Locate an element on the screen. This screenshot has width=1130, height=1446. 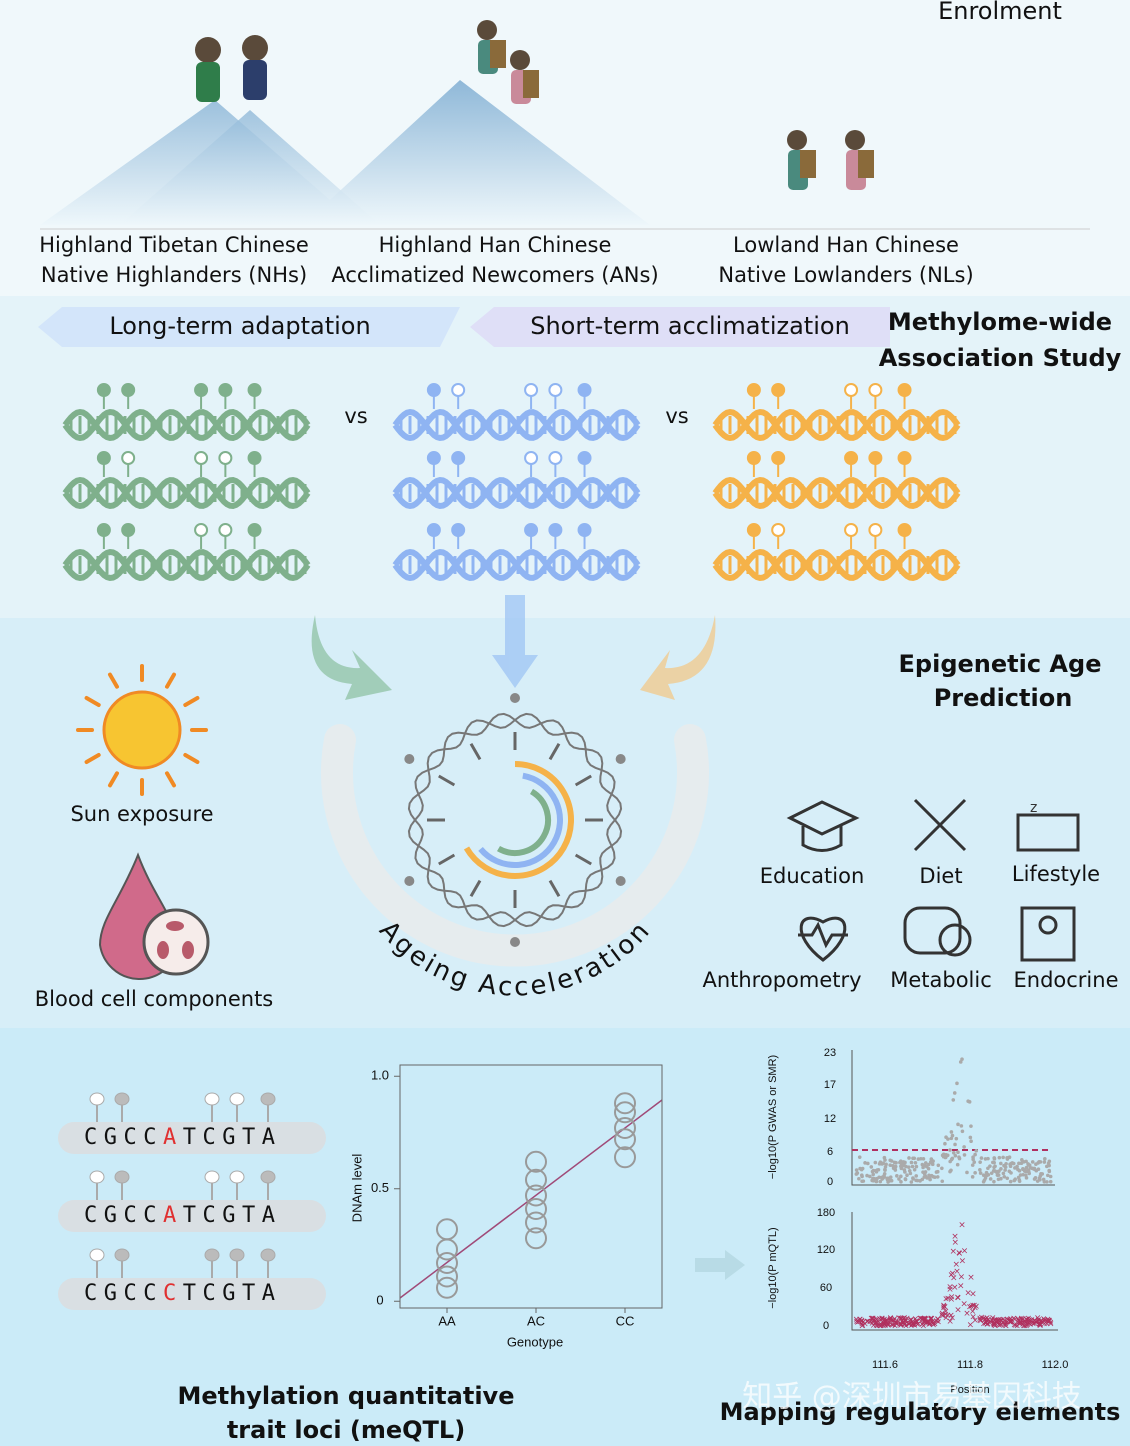
manhattan-axes is located at coordinates (954, 1190).